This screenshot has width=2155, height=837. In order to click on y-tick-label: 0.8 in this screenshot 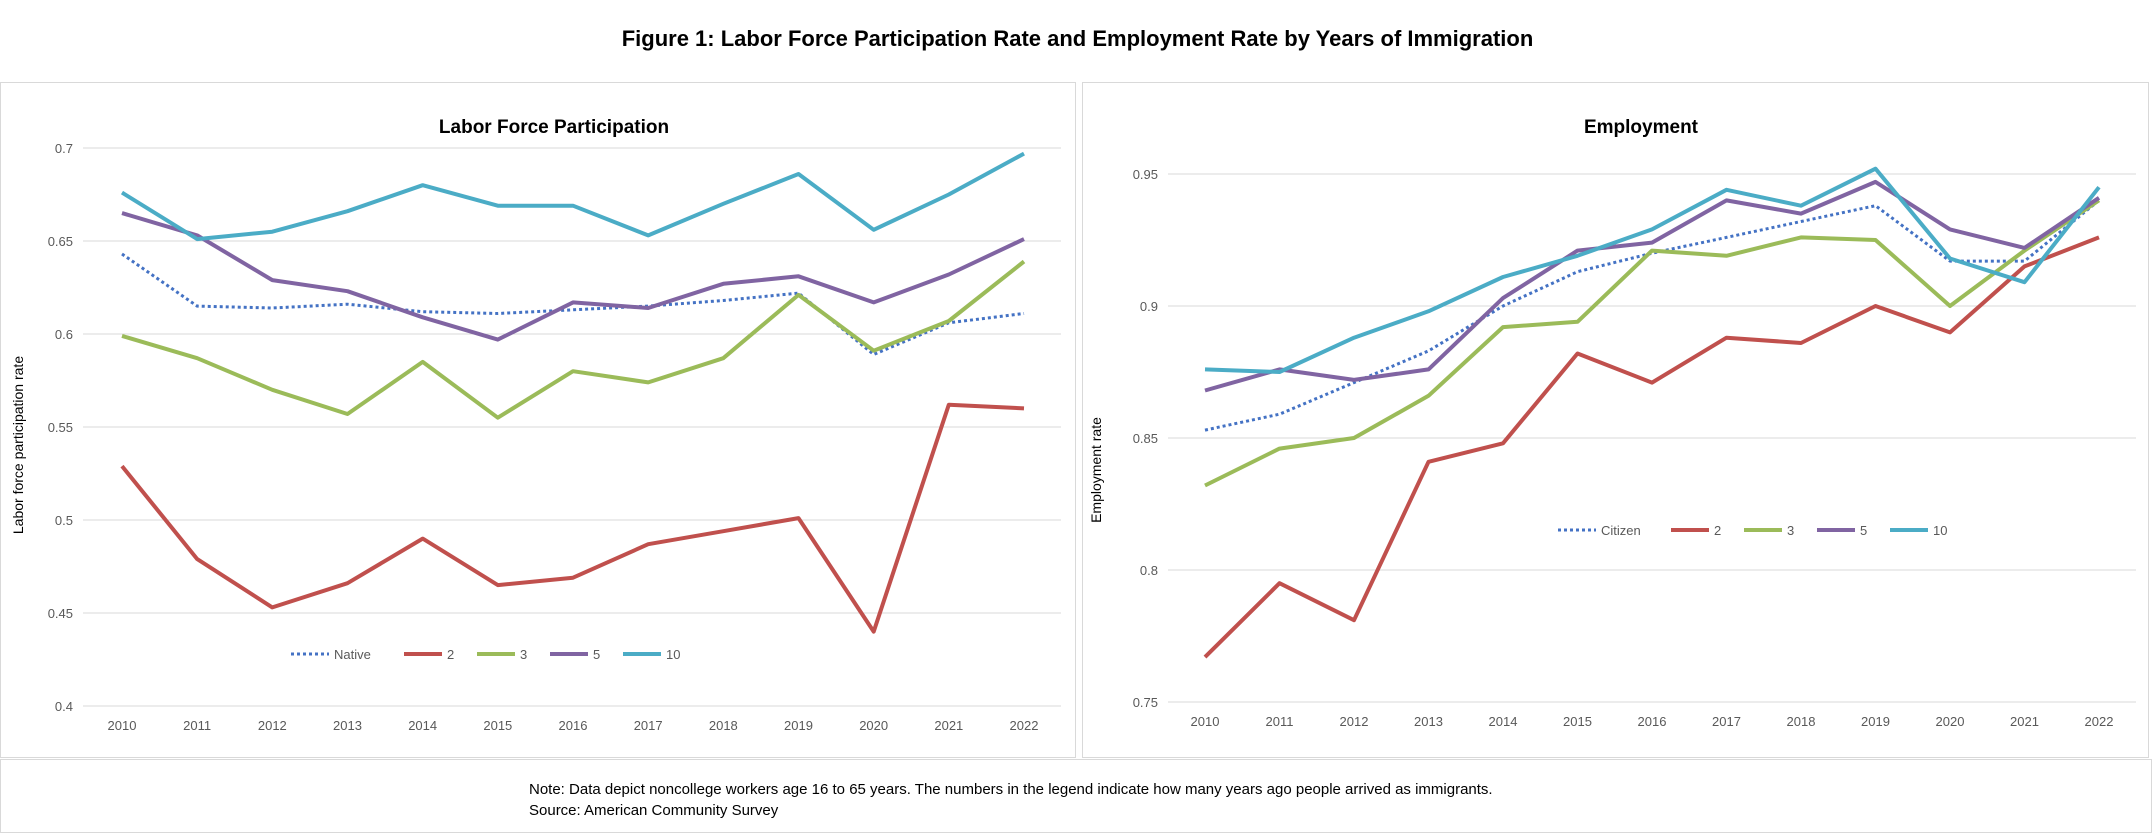, I will do `click(1149, 570)`.